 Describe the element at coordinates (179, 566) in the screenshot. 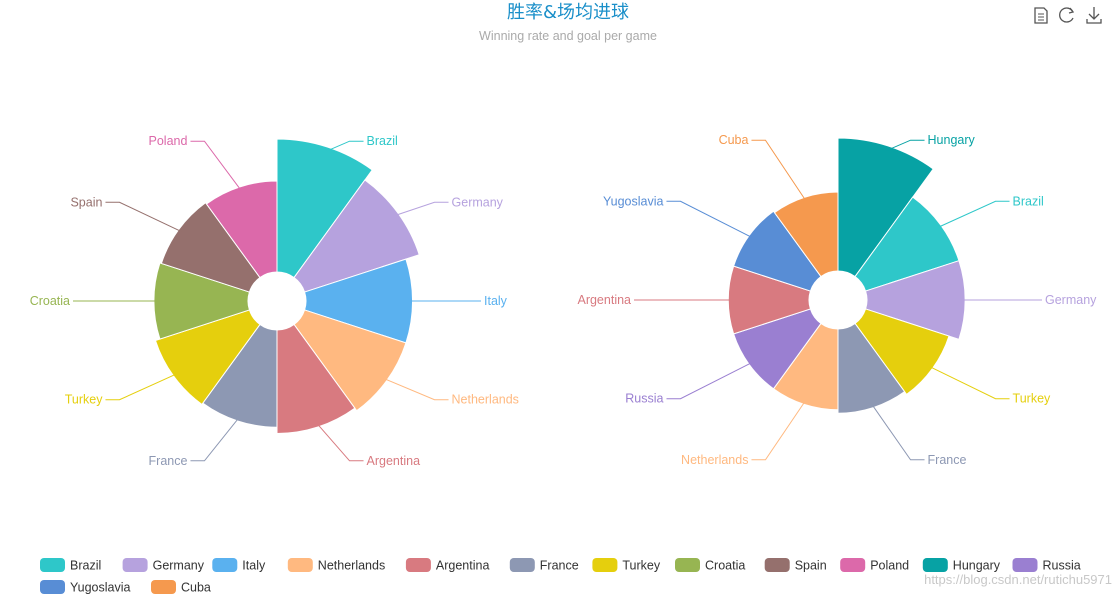

I see `legend-label-germany: Germany` at that location.